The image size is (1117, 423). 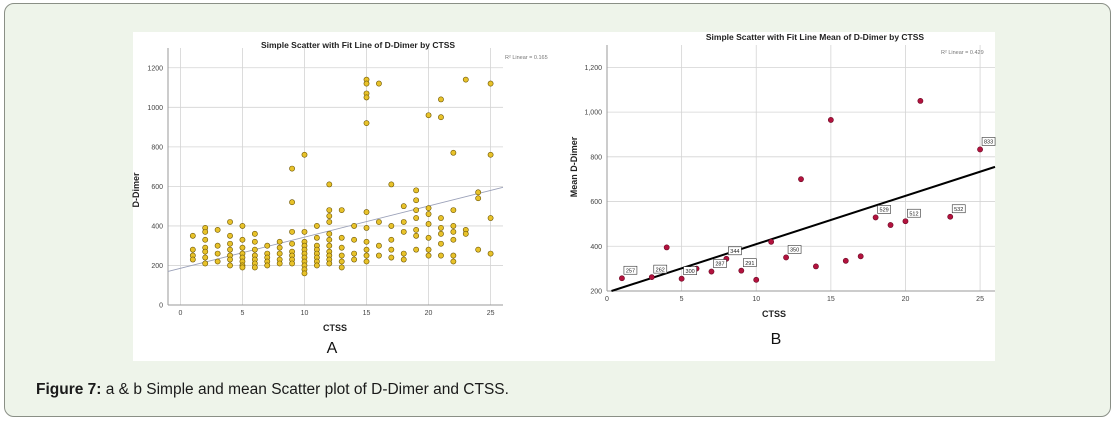 I want to click on charta-xtick-label: 5, so click(x=242, y=313).